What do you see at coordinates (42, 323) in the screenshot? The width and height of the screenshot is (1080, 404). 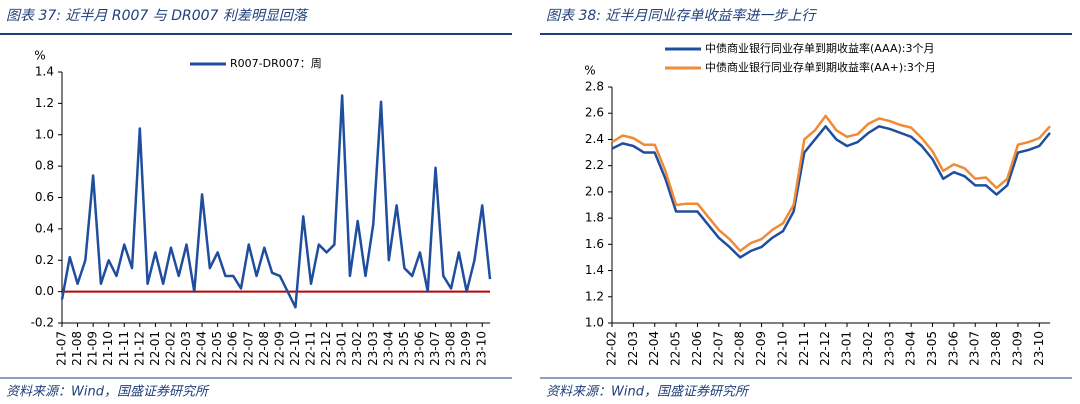 I see `y-tick-label: -0.2` at bounding box center [42, 323].